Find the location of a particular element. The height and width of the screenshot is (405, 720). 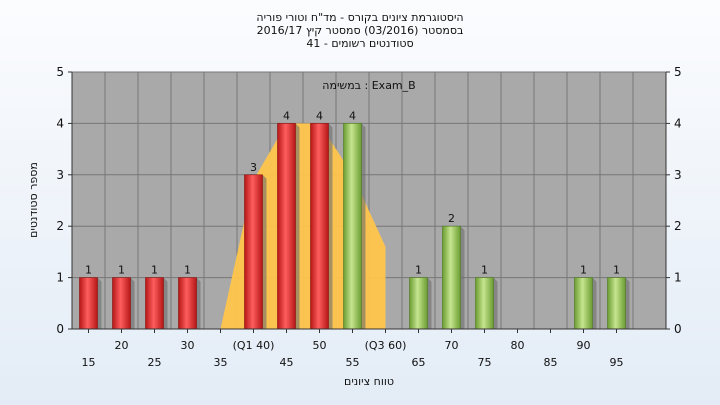

y-tick-label: 2 is located at coordinates (60, 226).